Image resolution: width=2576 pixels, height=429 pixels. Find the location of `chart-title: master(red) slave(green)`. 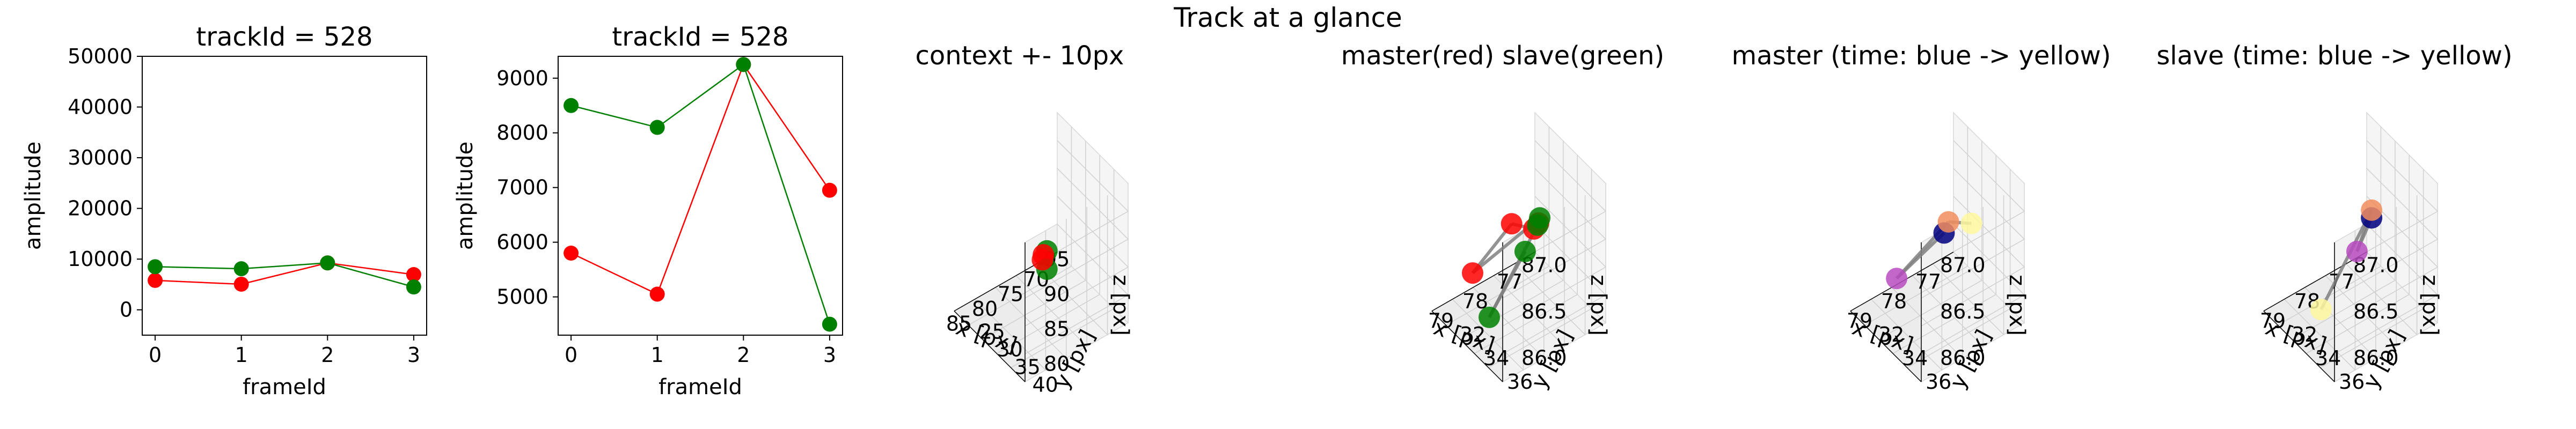

chart-title: master(red) slave(green) is located at coordinates (1502, 56).